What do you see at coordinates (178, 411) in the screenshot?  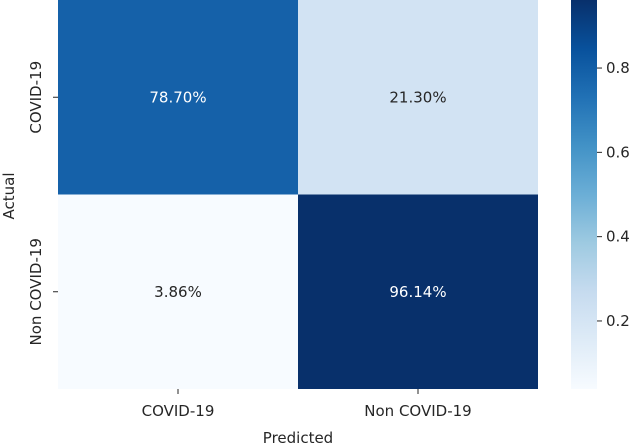 I see `x-tick-label: COVID-19` at bounding box center [178, 411].